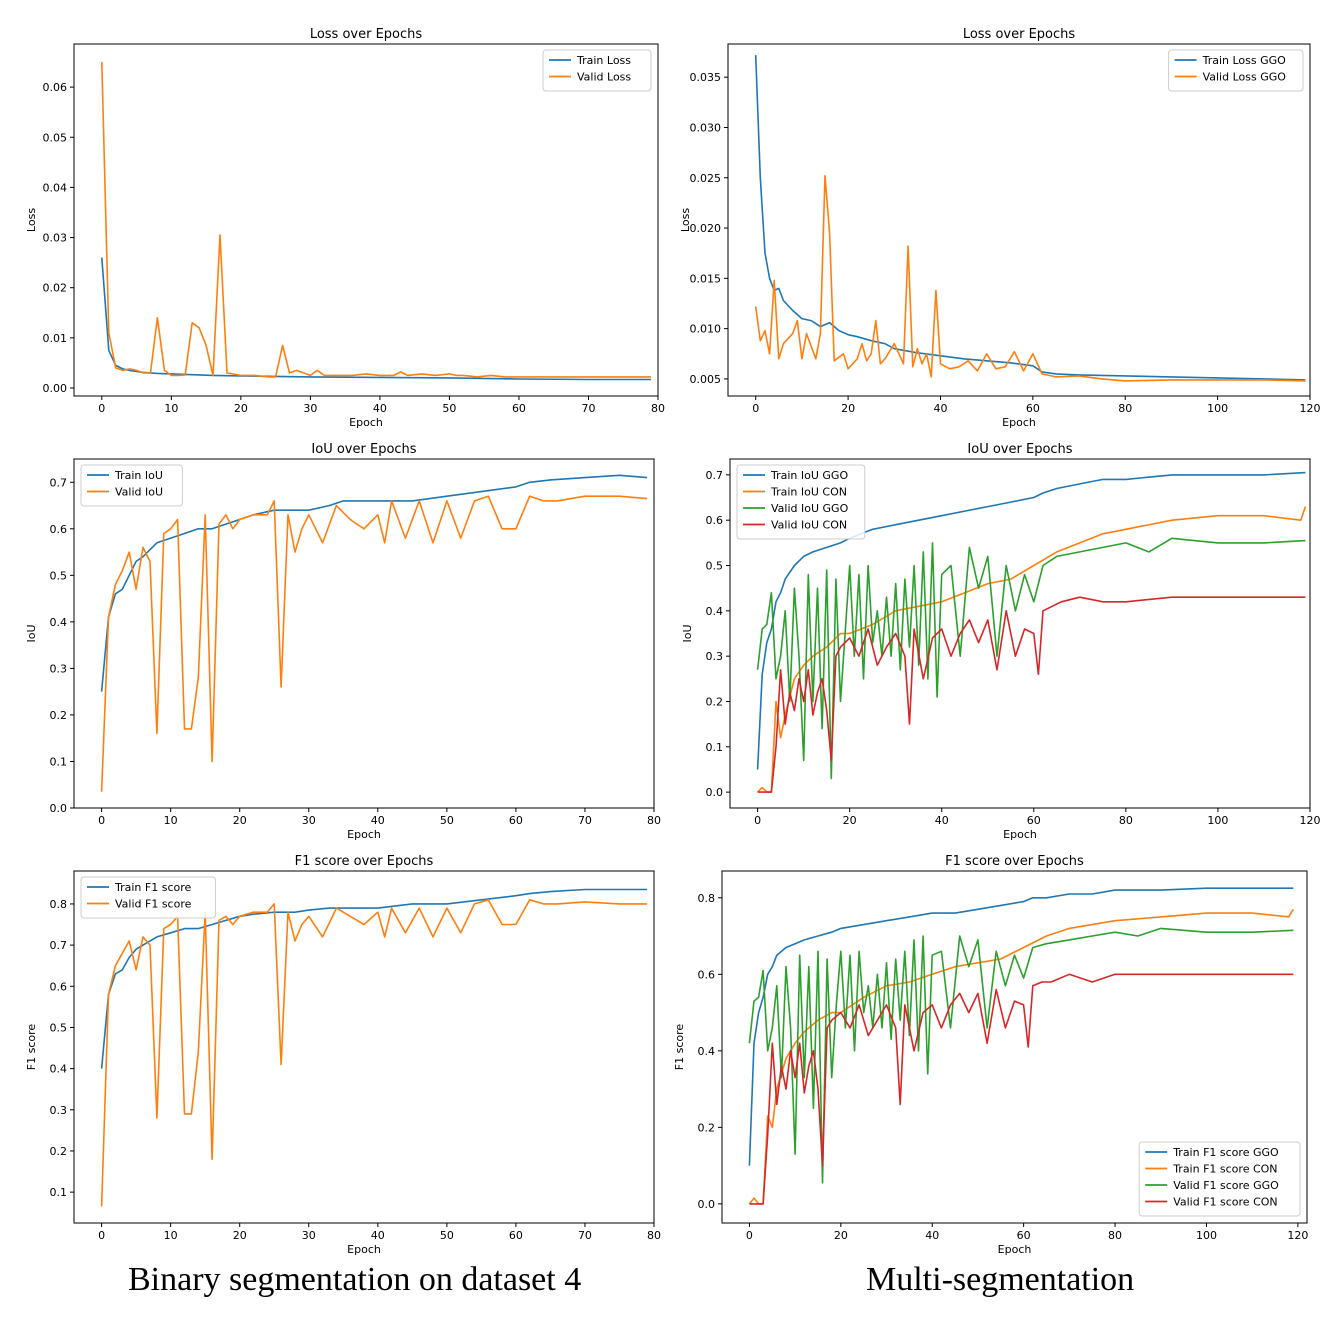 This screenshot has width=1341, height=1330. I want to click on legend-label-valid-iou: Valid IoU, so click(139, 492).